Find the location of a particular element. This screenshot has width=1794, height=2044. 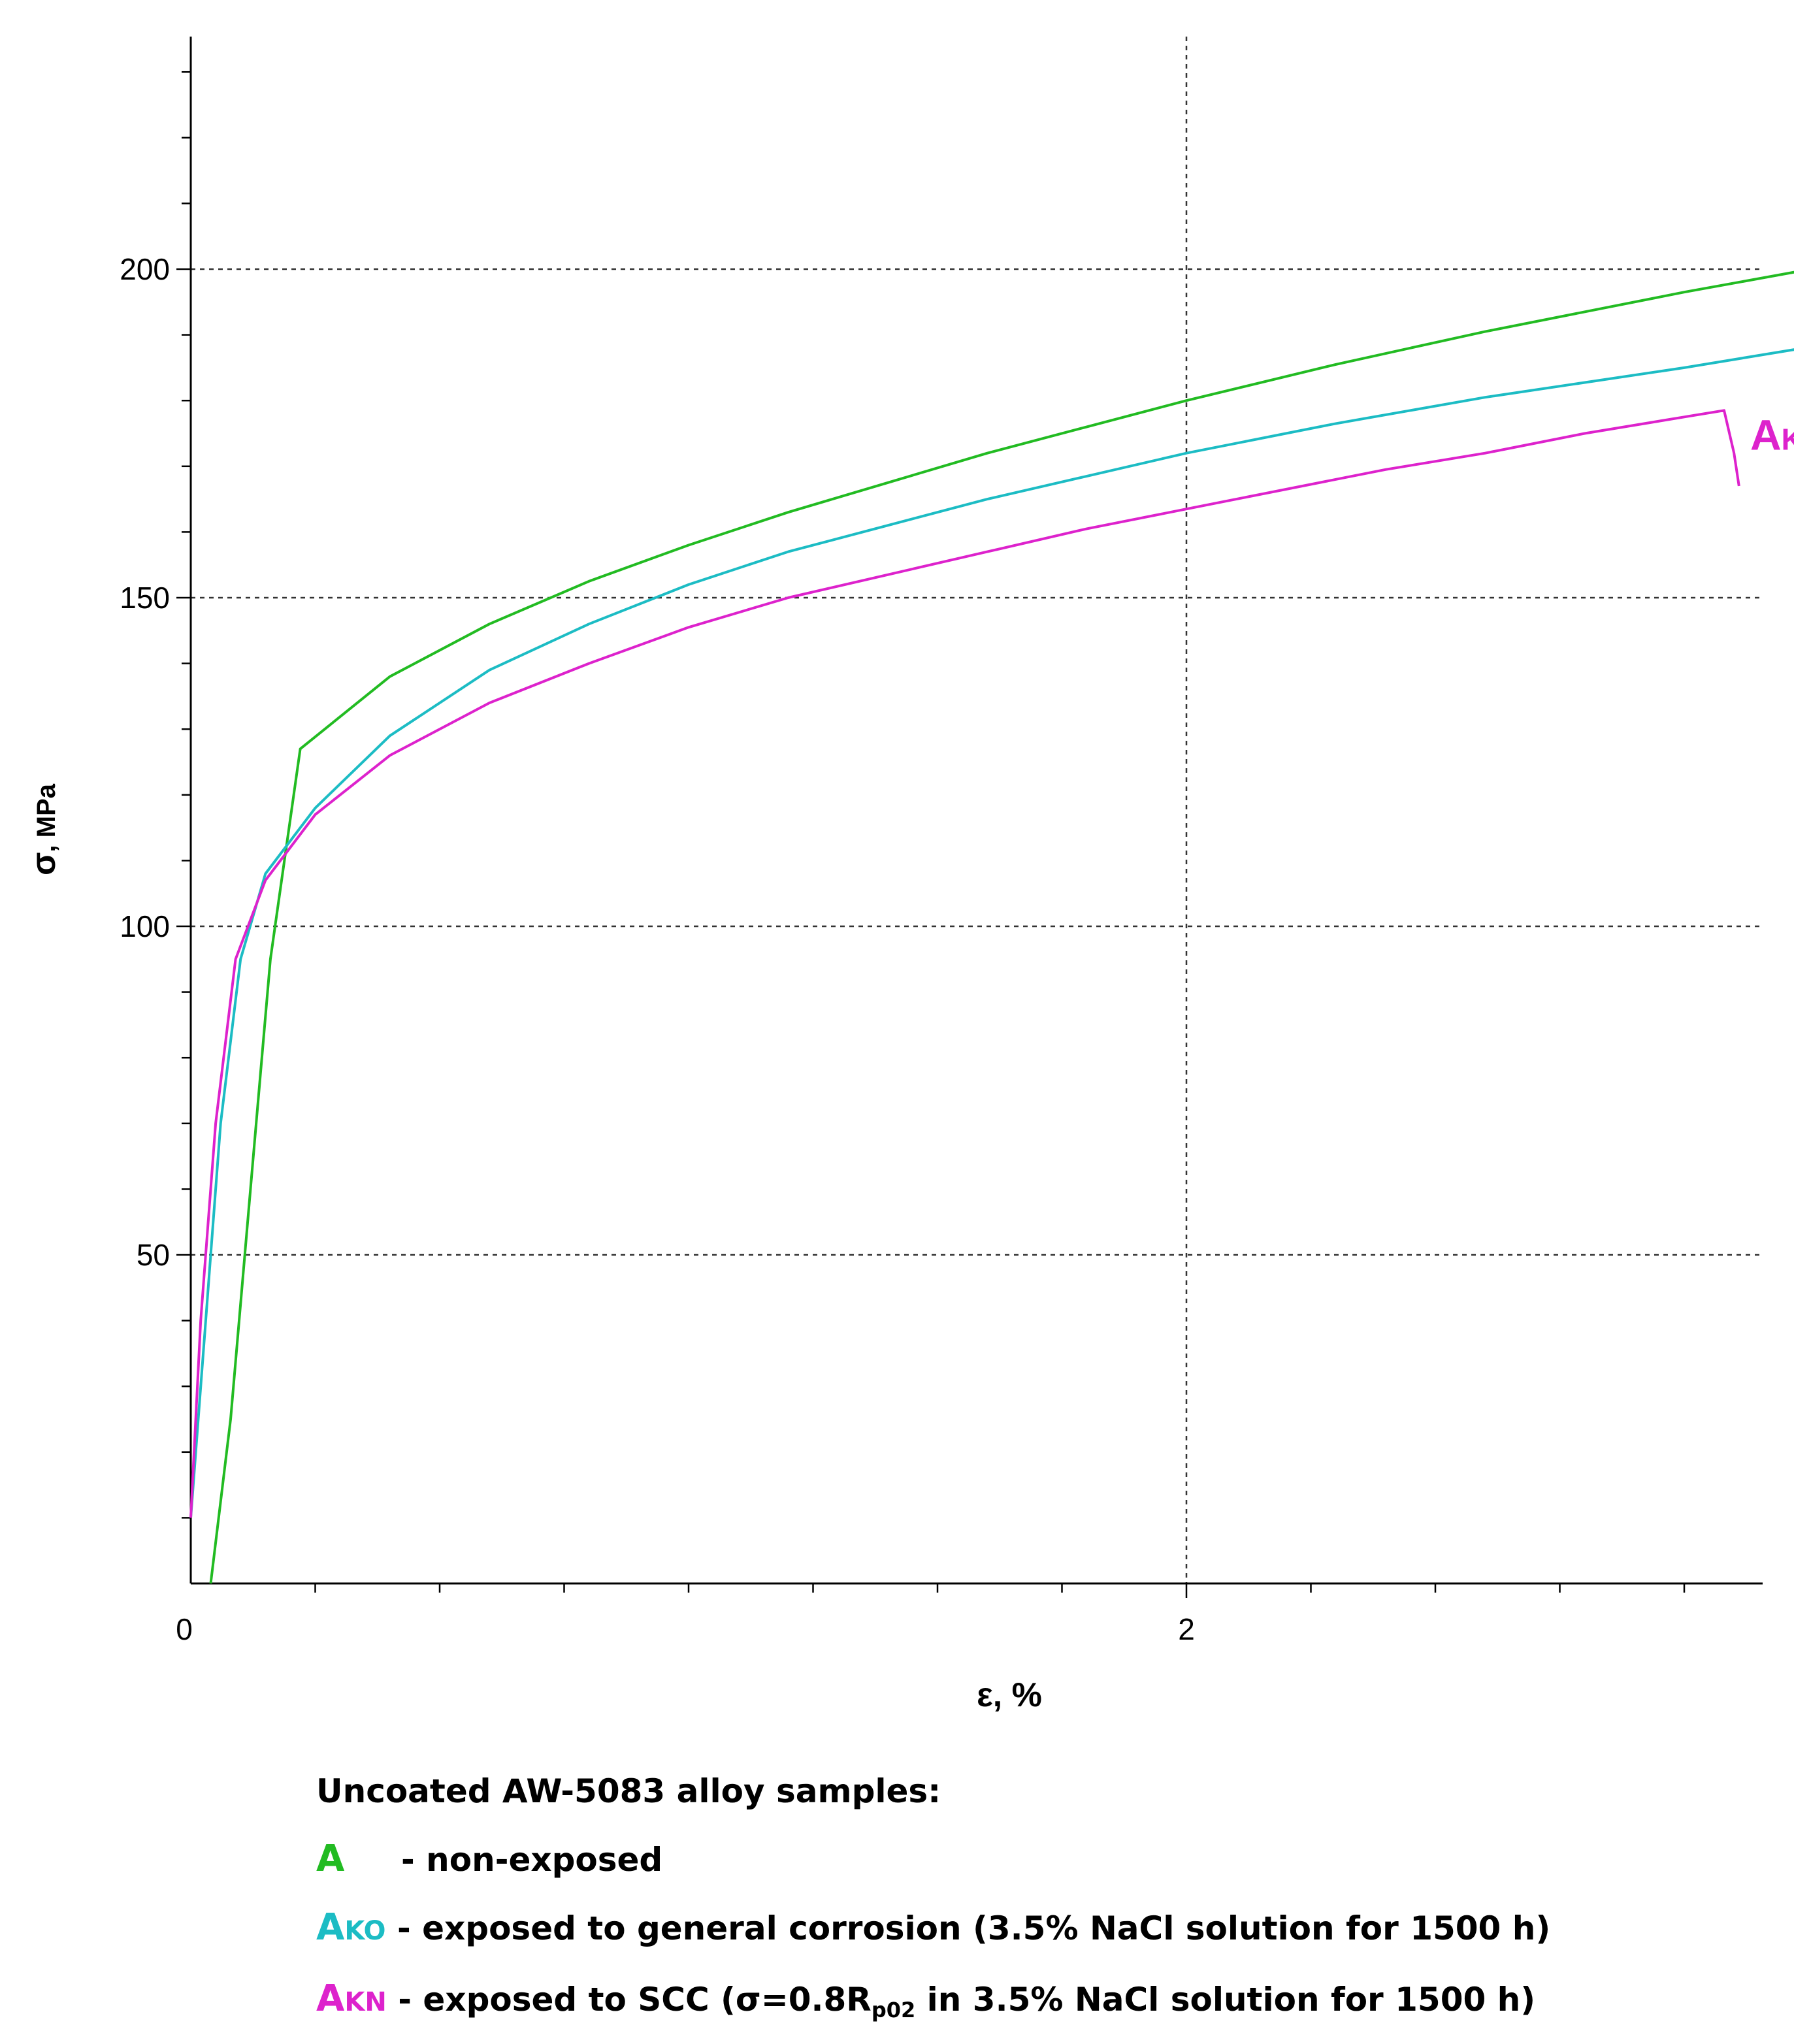

legend-code-ako: AKO is located at coordinates (351, 1929).